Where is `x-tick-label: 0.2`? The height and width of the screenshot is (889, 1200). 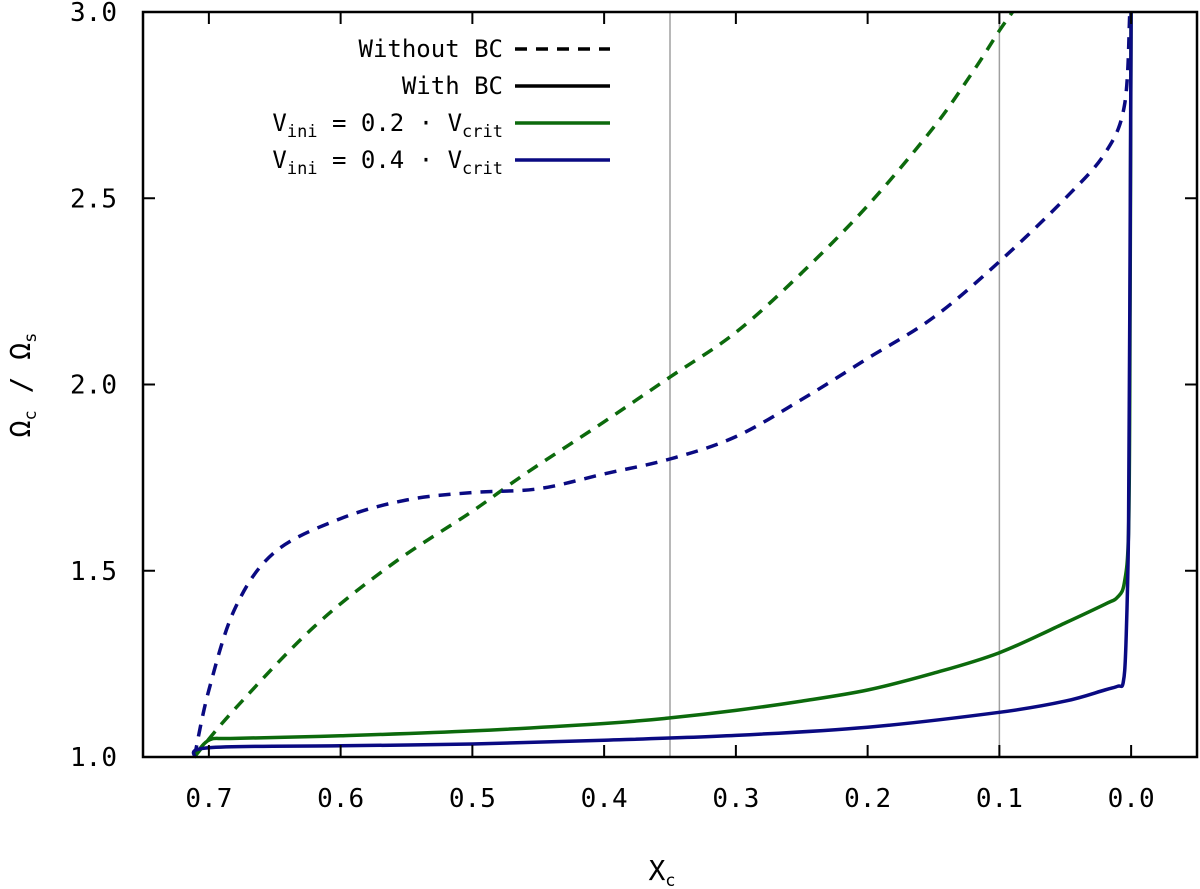 x-tick-label: 0.2 is located at coordinates (867, 799).